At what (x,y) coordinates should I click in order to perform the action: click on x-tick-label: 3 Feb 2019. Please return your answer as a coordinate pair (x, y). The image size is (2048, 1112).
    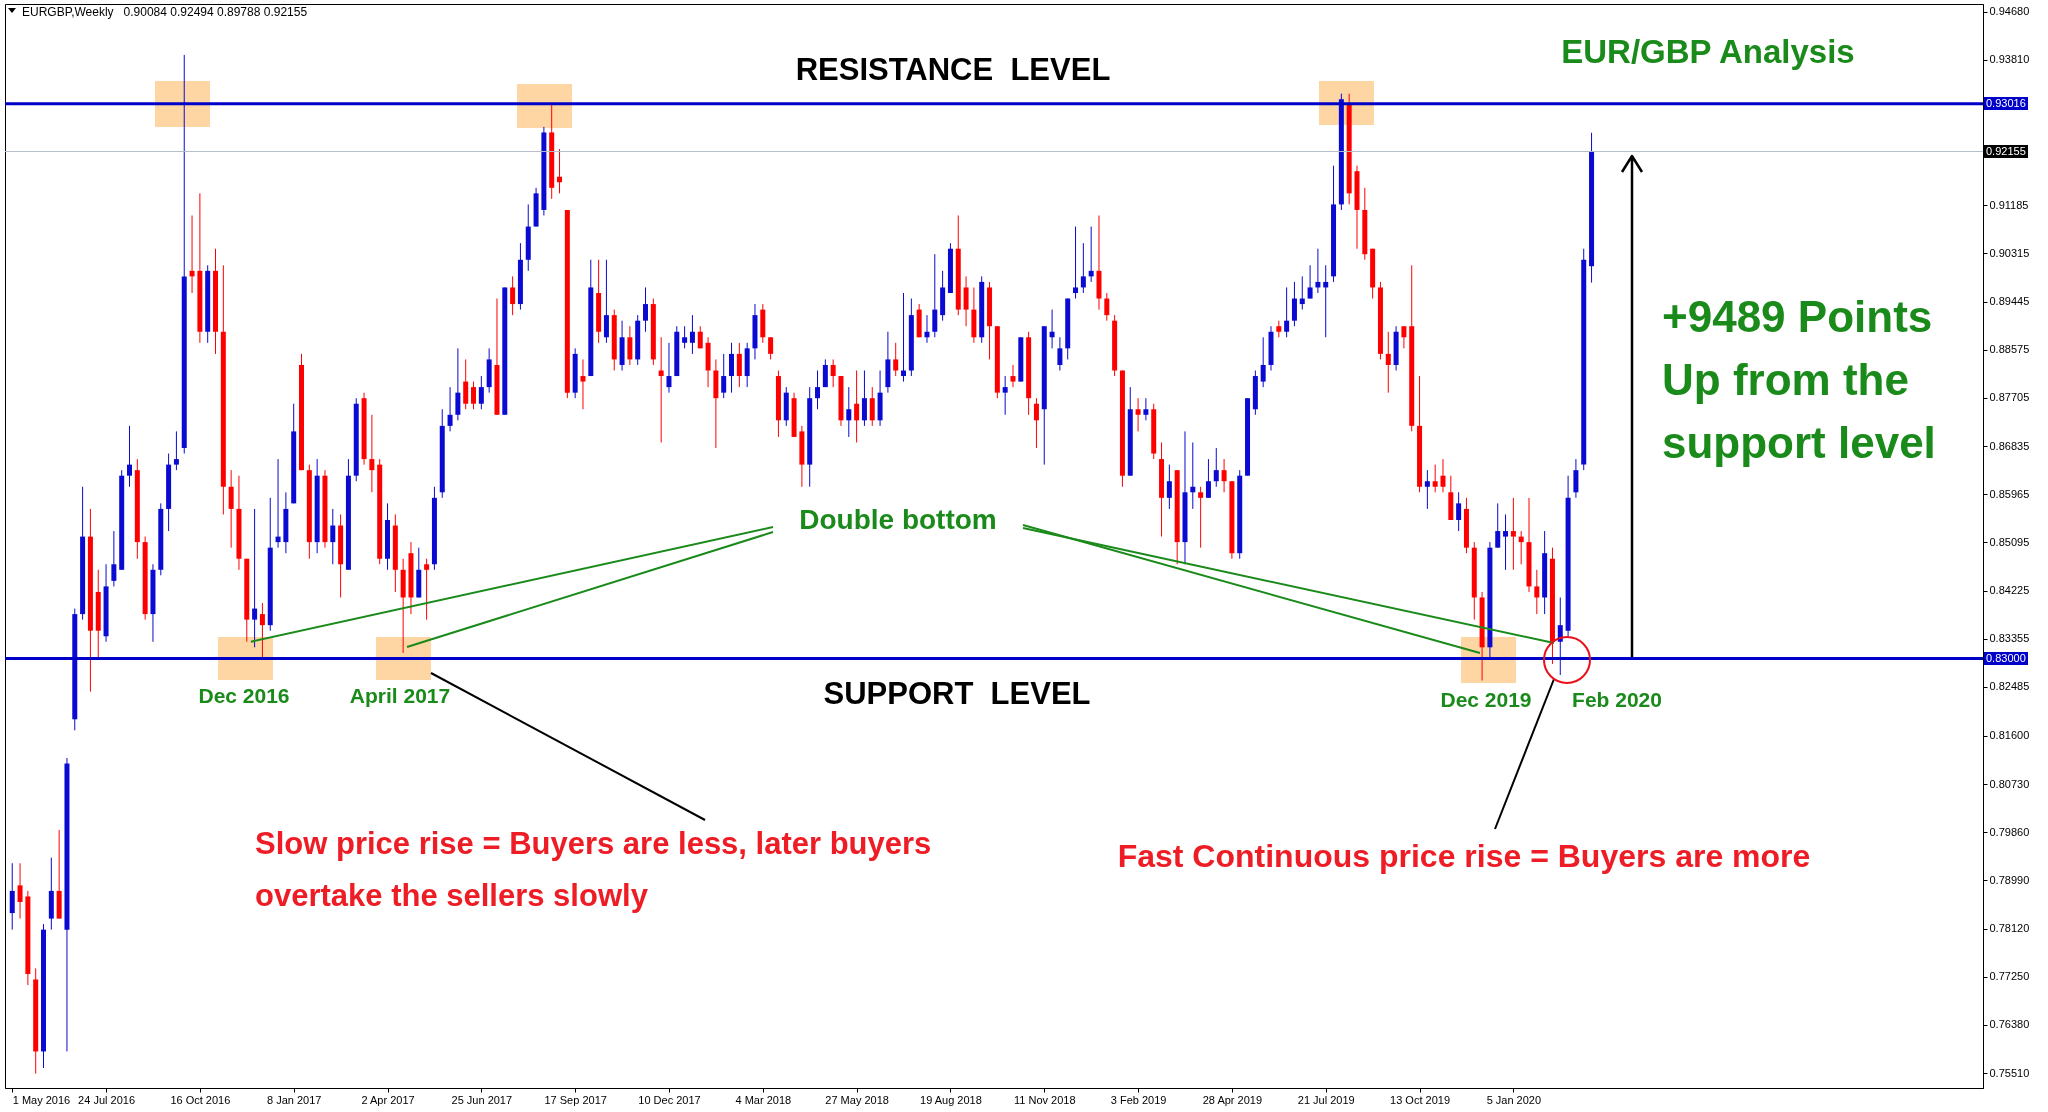
    Looking at the image, I should click on (1138, 1099).